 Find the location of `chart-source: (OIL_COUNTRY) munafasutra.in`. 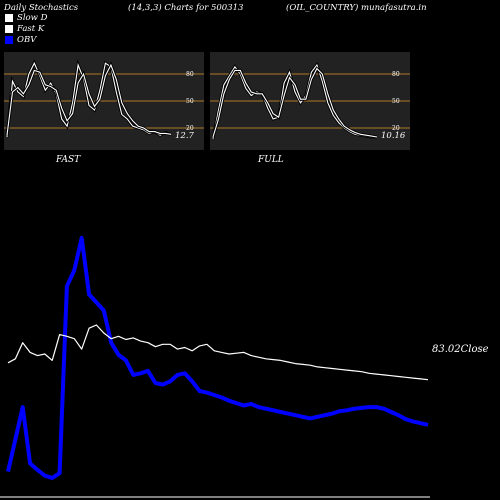

chart-source: (OIL_COUNTRY) munafasutra.in is located at coordinates (356, 8).